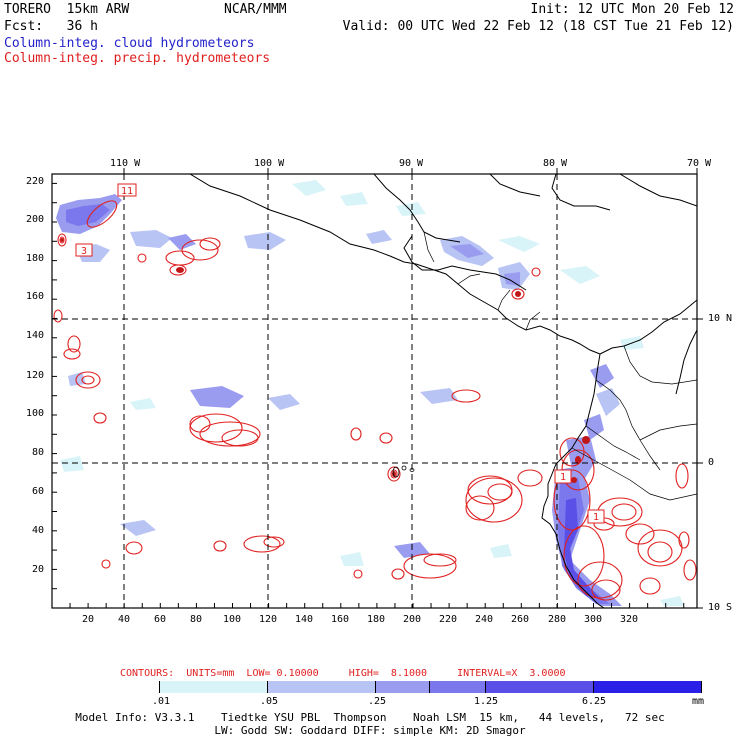  I want to click on grid-y-label: 120, so click(35, 375).